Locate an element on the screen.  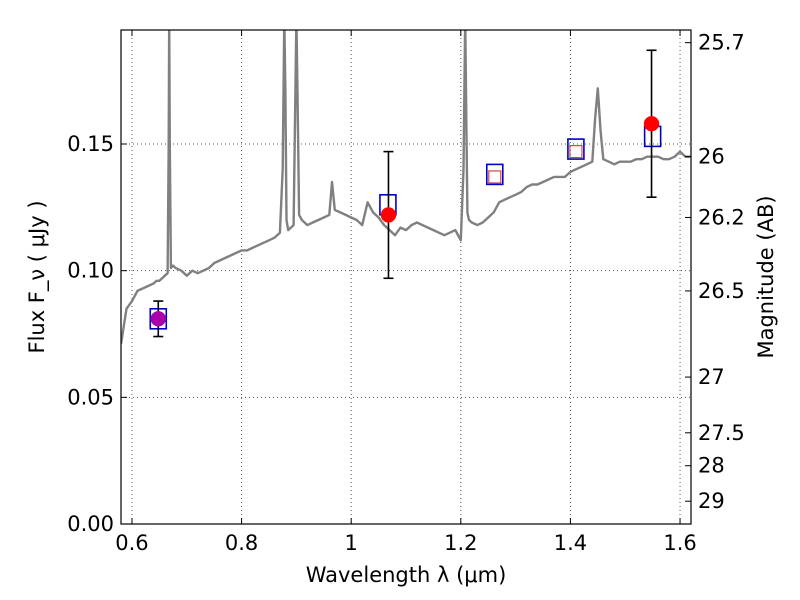
x-tick-label: 1.4 is located at coordinates (570, 543).